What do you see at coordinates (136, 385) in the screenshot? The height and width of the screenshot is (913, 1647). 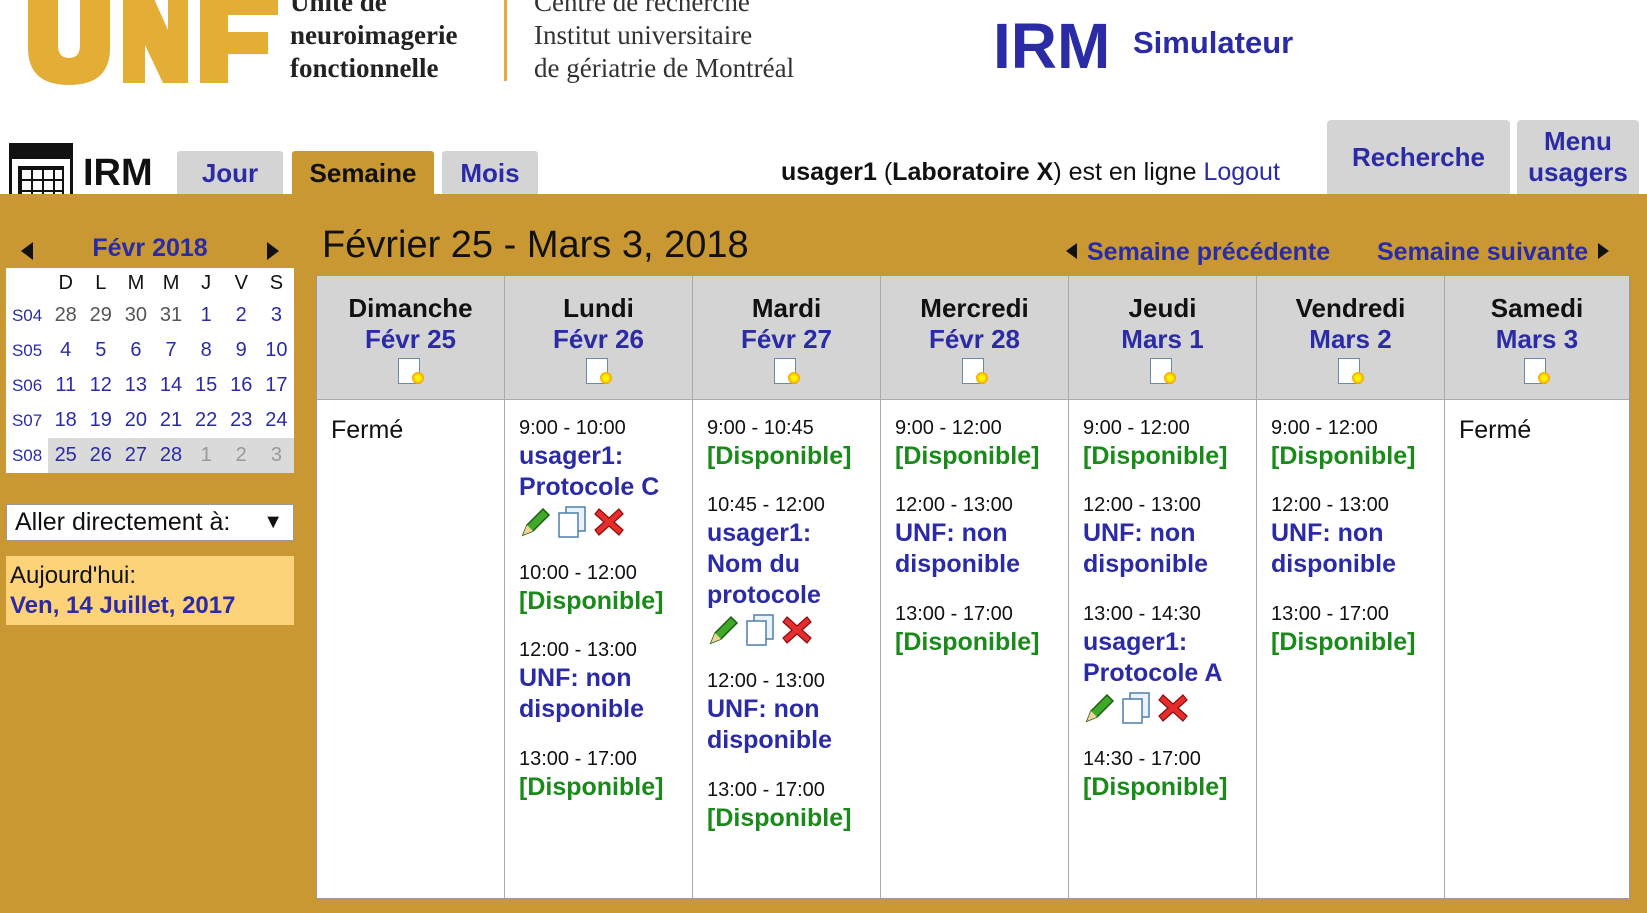 I see `day-cell: 13` at bounding box center [136, 385].